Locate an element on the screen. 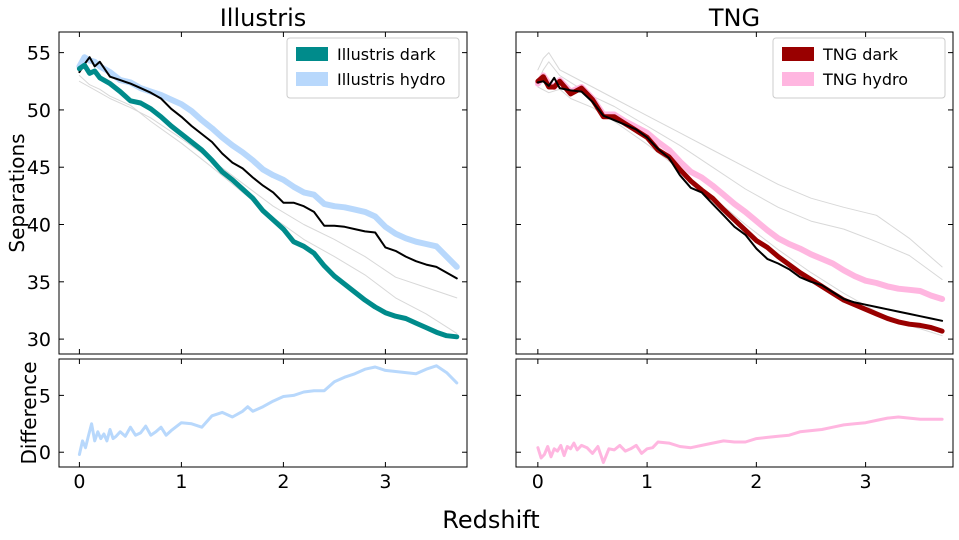 The height and width of the screenshot is (540, 959). legend-label-illustris-dark: Illustris dark is located at coordinates (386, 54).